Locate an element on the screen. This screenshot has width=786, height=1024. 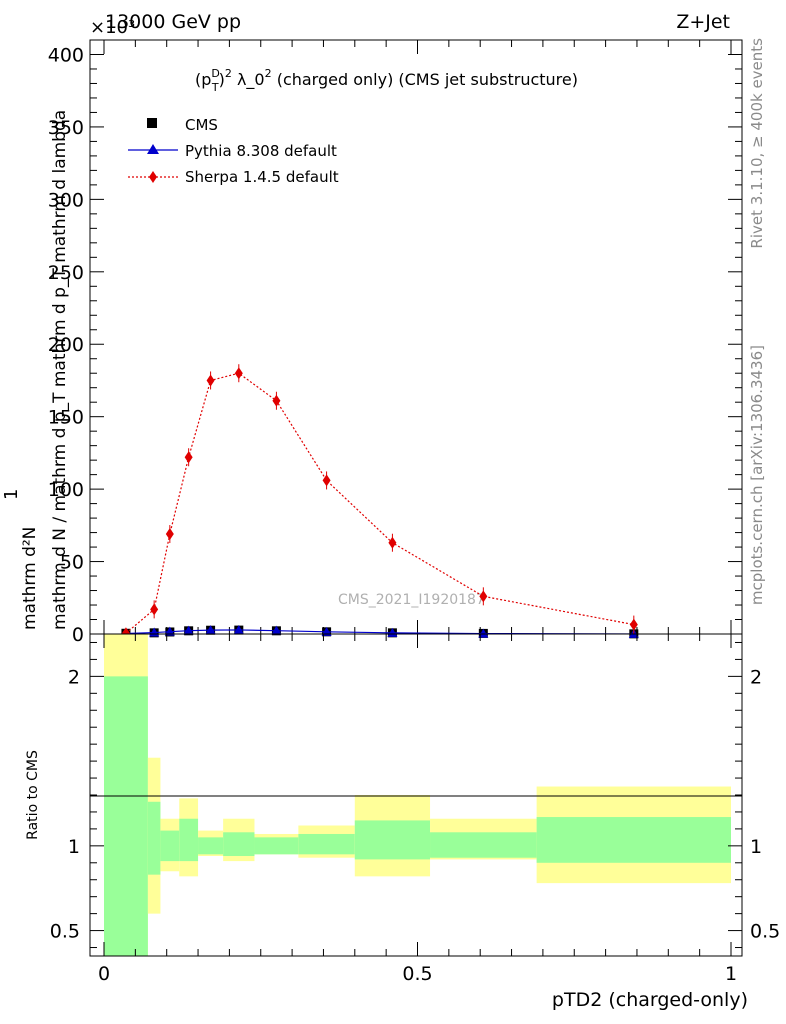
axis-exponent: ×10³ is located at coordinates (112, 27).